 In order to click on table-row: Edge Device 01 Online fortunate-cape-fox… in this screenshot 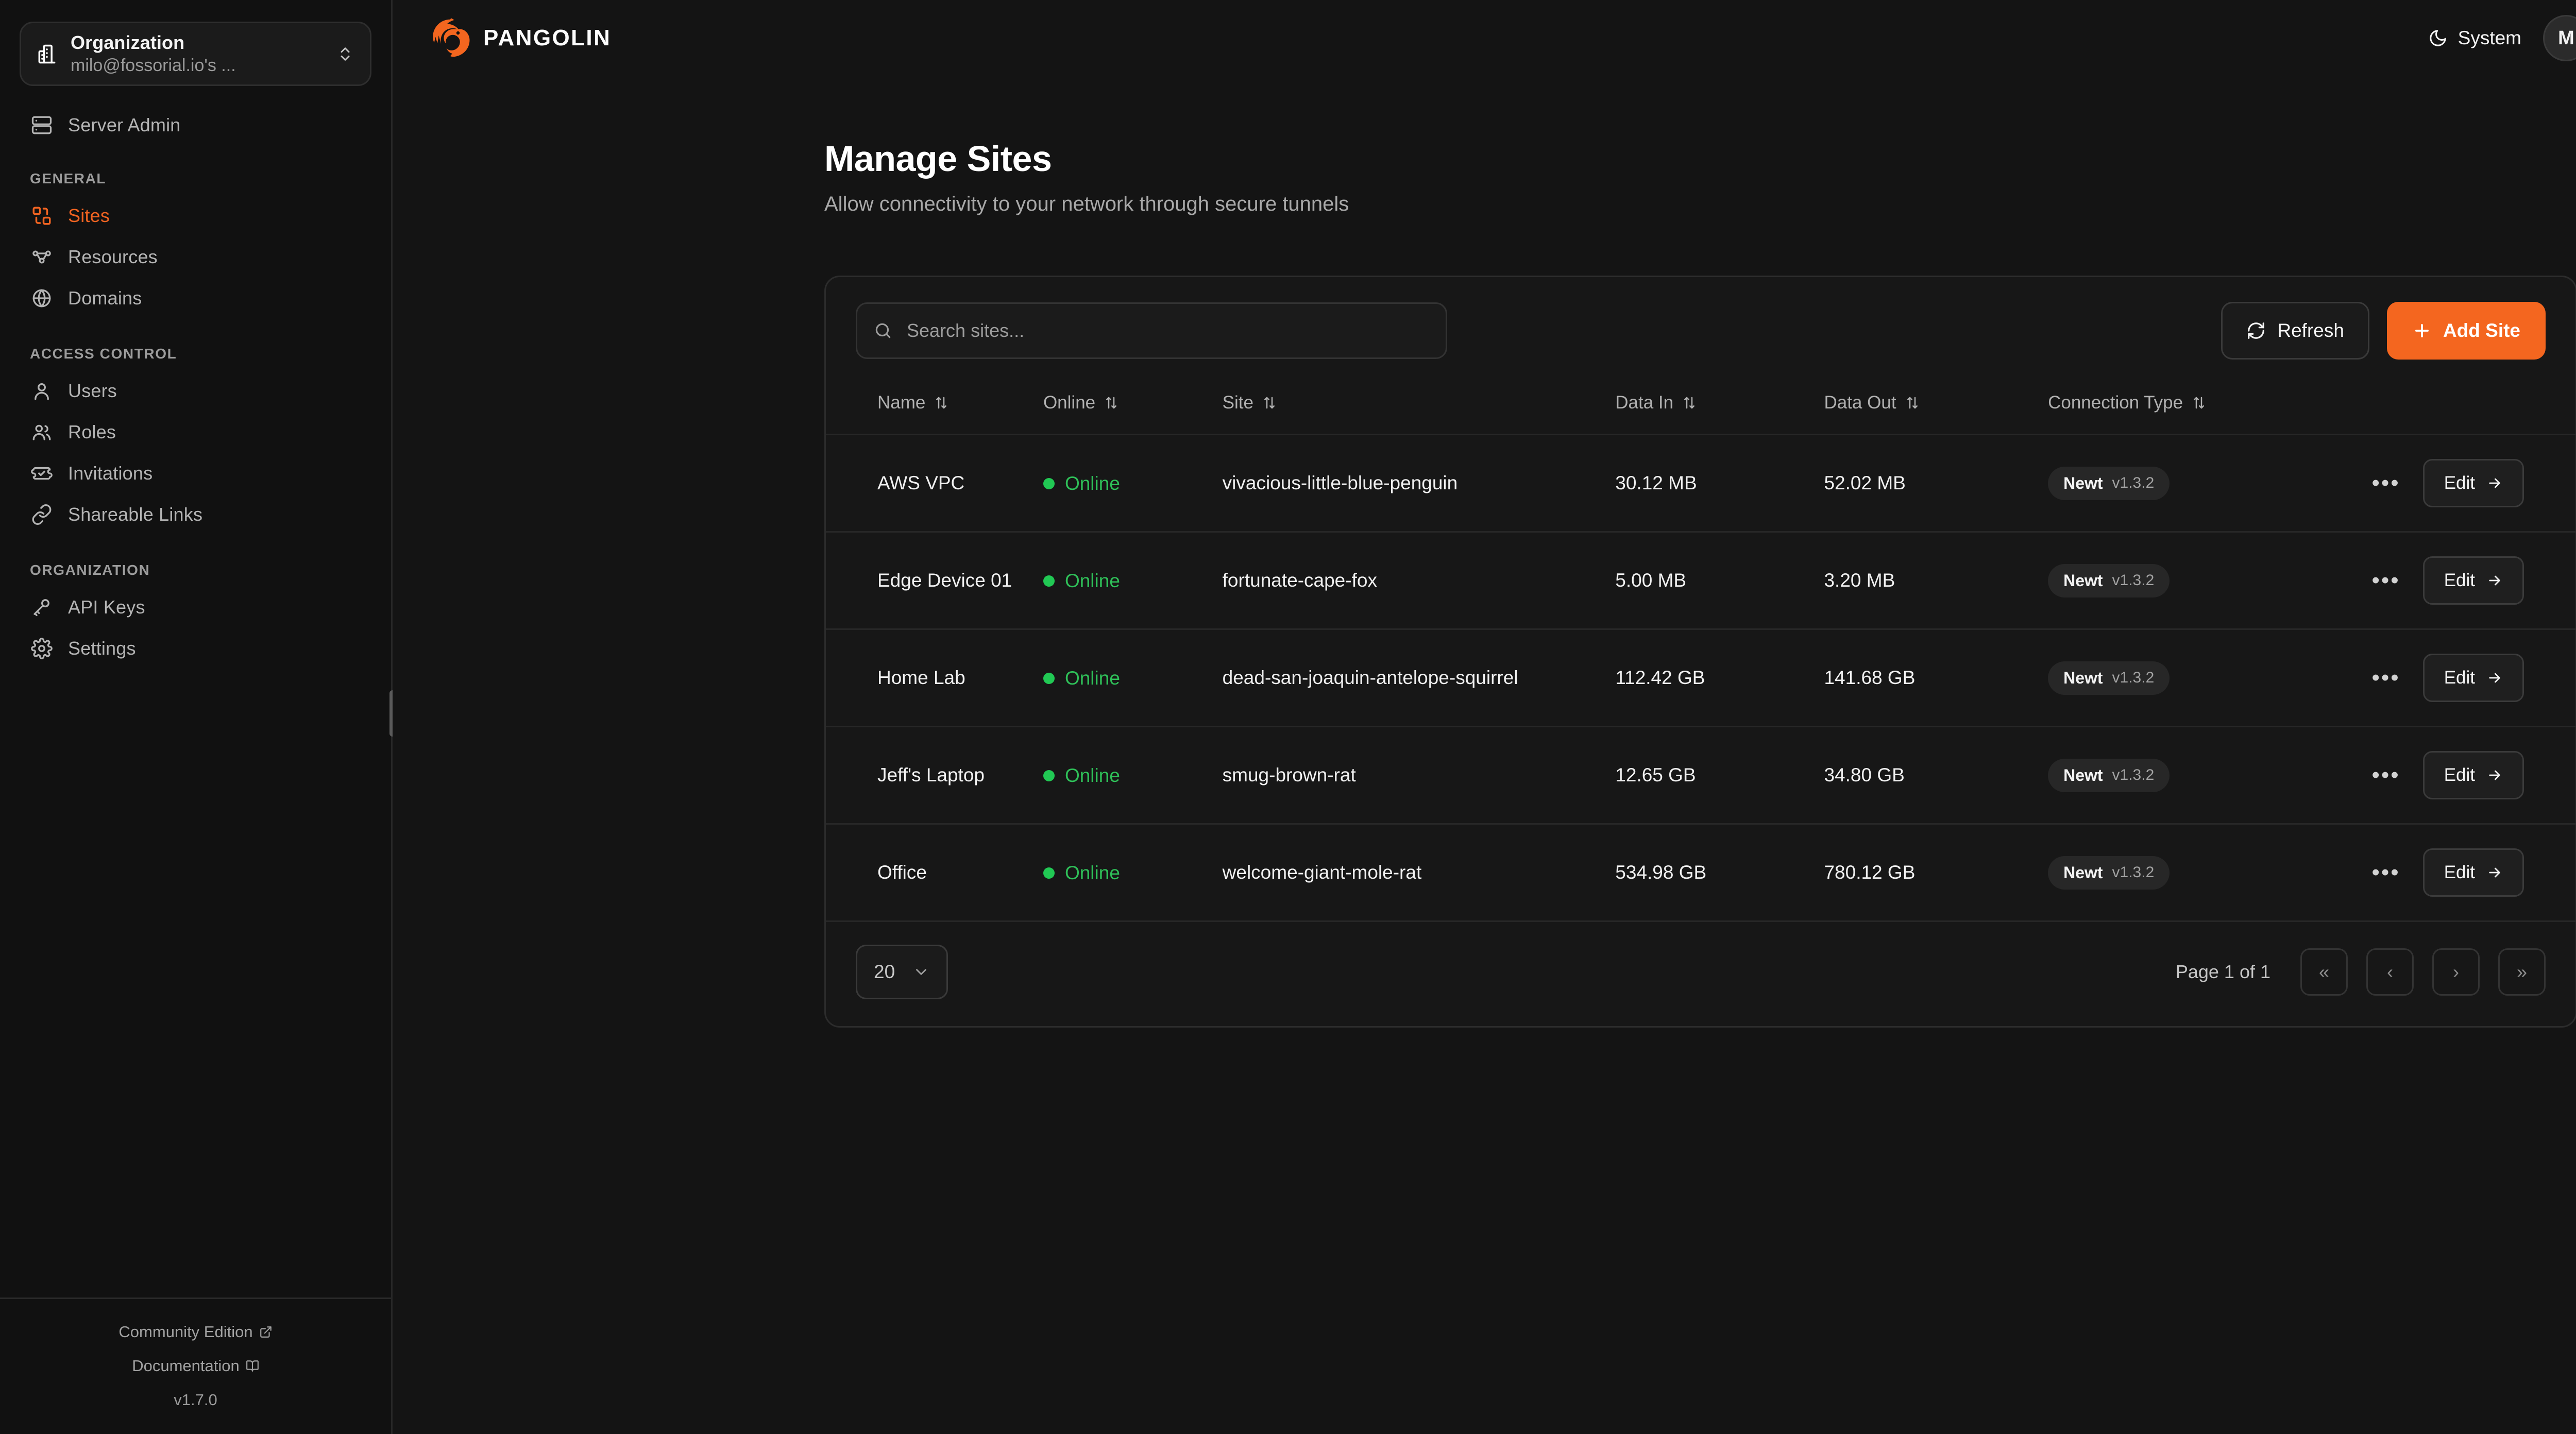, I will do `click(1700, 580)`.